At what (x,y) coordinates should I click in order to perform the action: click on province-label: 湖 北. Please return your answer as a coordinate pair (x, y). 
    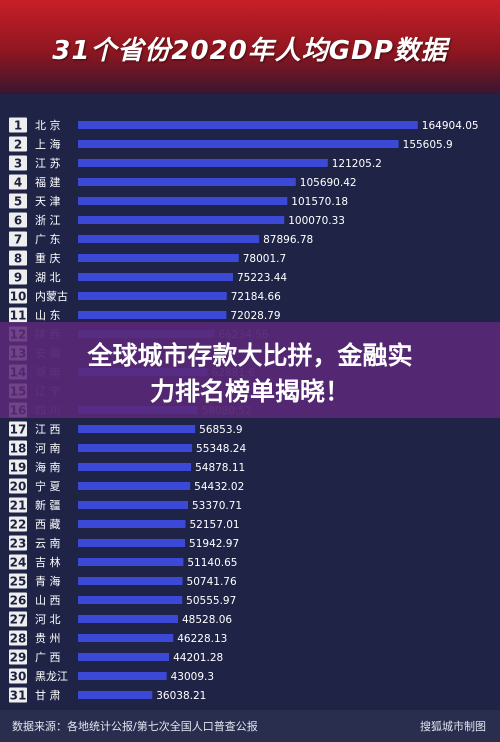
    Looking at the image, I should click on (48, 277).